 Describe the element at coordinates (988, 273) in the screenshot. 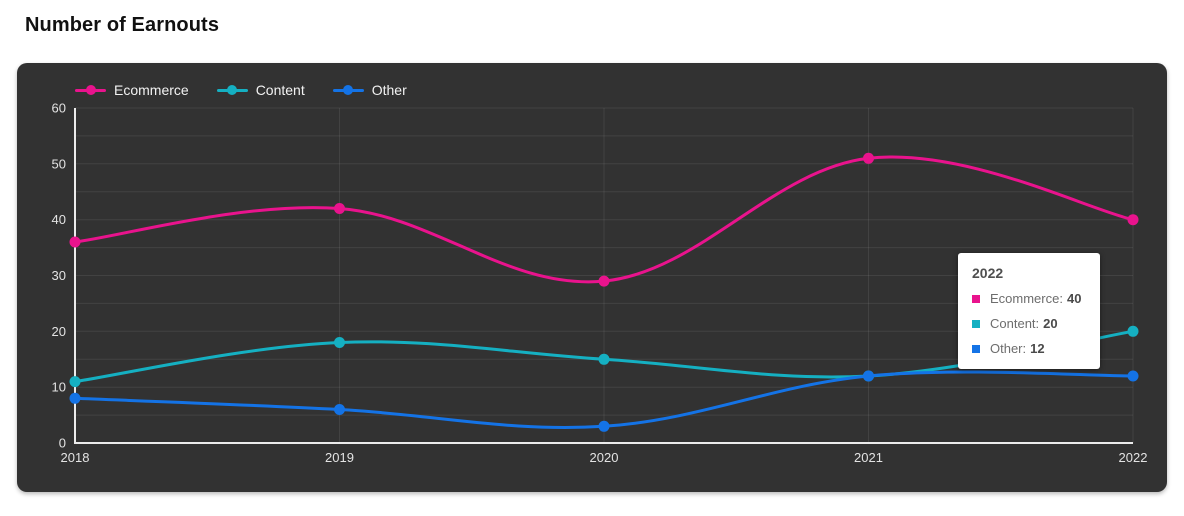

I see `tooltip-title: 2022` at that location.